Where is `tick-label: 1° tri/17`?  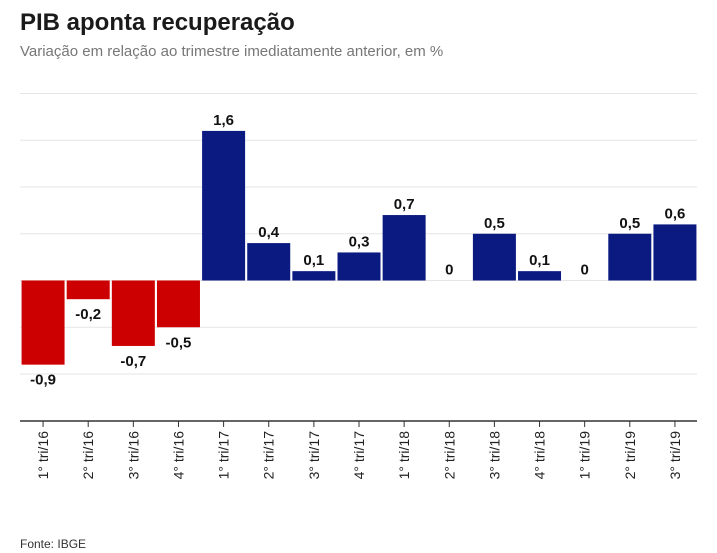 tick-label: 1° tri/17 is located at coordinates (224, 455).